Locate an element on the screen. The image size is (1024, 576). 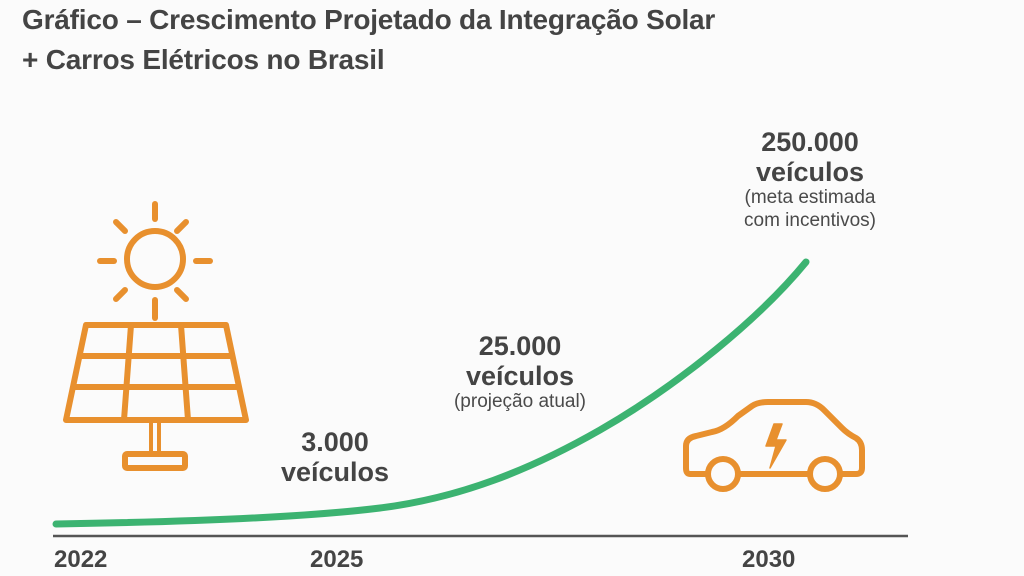
chart-title-line2: + Carros Elétricos no Brasil is located at coordinates (203, 59).